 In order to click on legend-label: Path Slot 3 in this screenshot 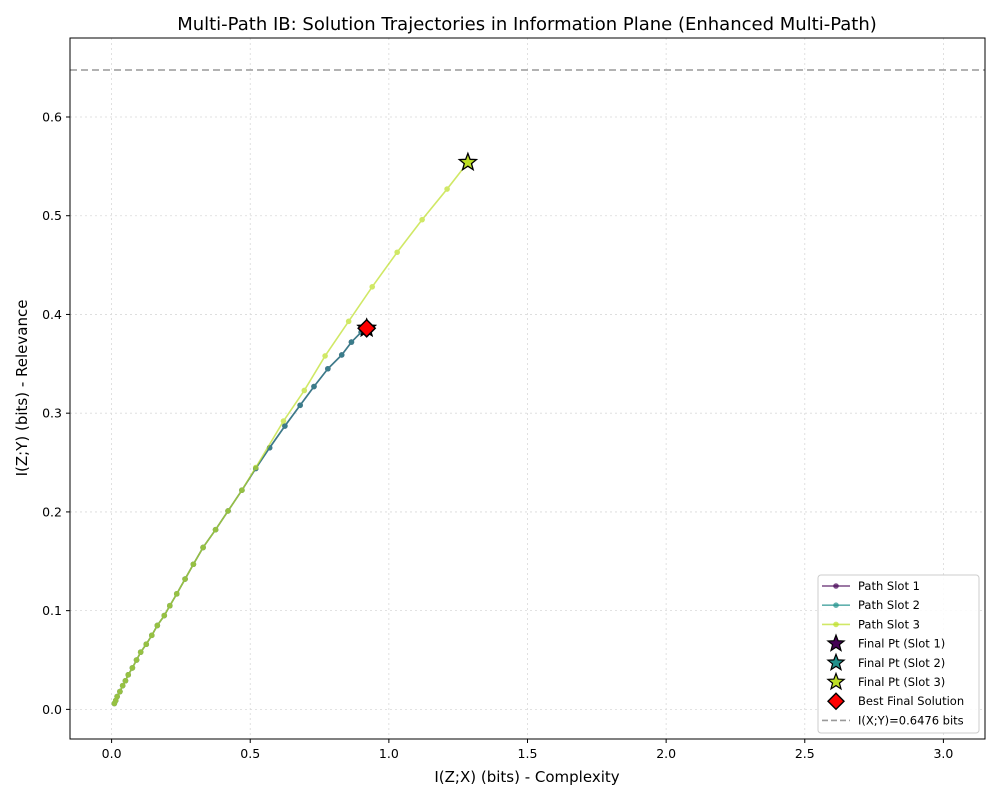, I will do `click(889, 624)`.